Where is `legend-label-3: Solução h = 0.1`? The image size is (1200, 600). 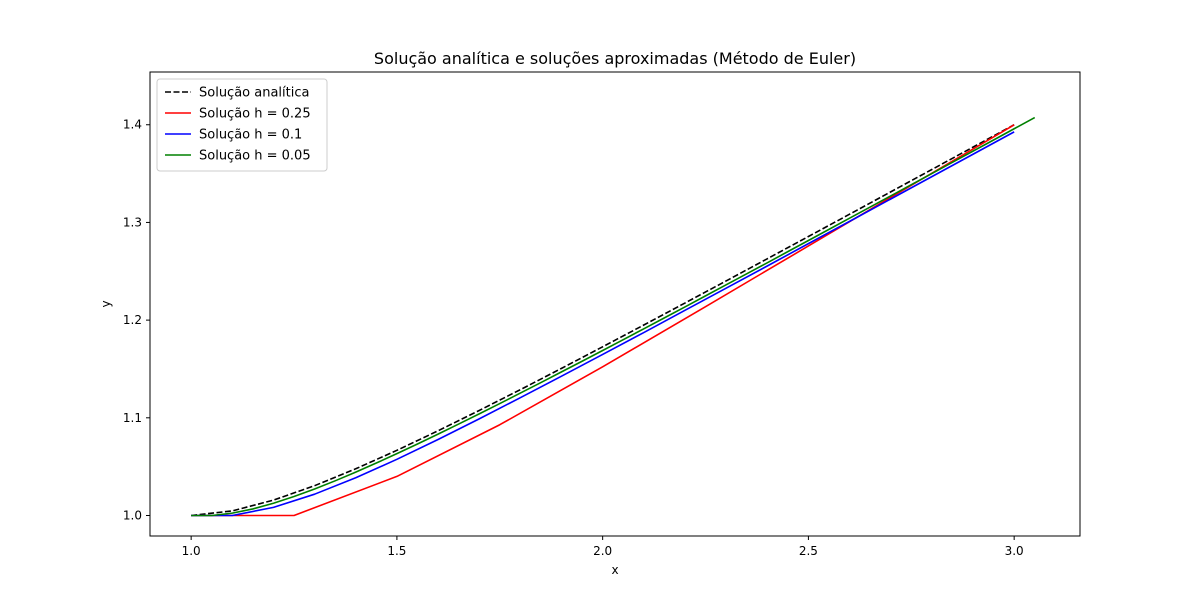 legend-label-3: Solução h = 0.1 is located at coordinates (250, 135).